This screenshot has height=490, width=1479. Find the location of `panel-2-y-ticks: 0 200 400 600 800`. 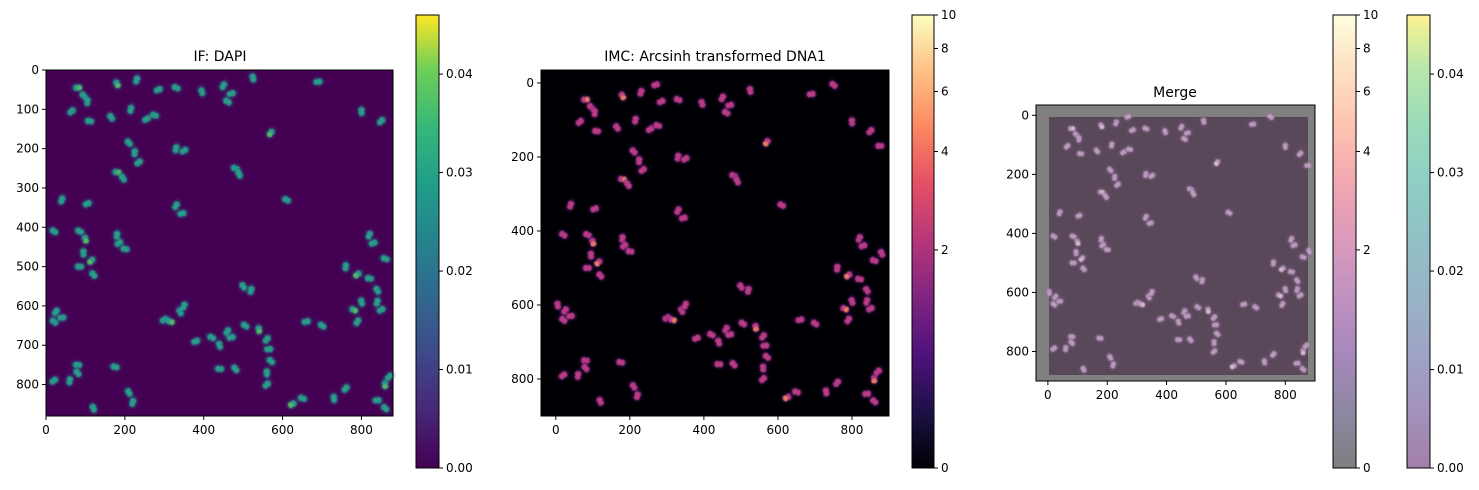

panel-2-y-ticks: 0 200 400 600 800 is located at coordinates (526, 231).